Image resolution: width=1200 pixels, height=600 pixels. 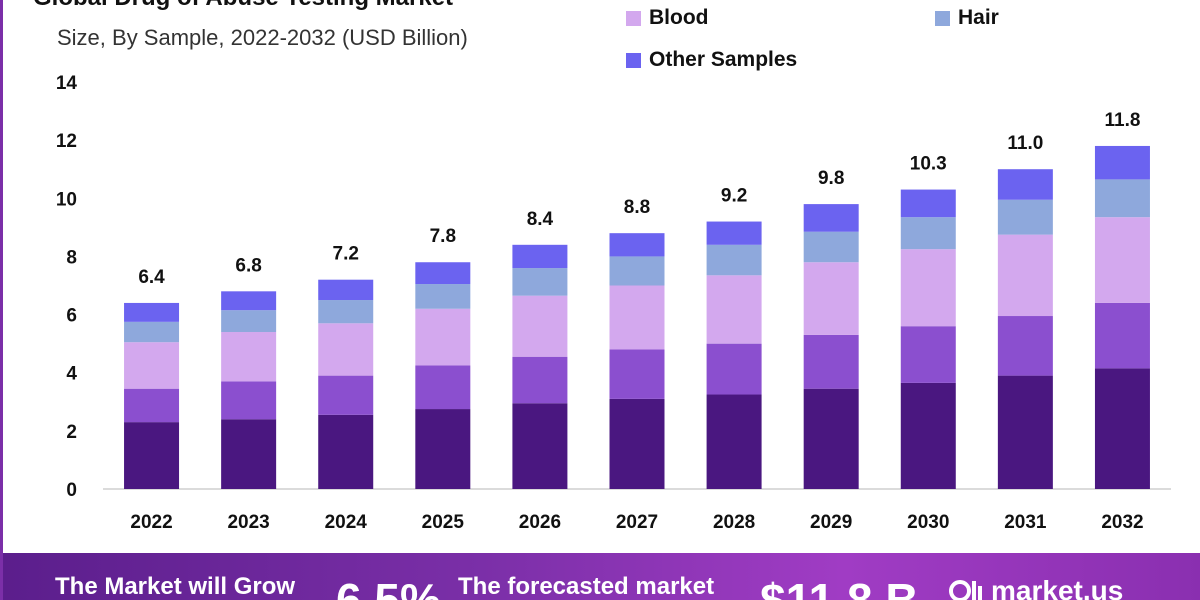 I want to click on footer-market-value: $11.8 B, so click(x=839, y=587).